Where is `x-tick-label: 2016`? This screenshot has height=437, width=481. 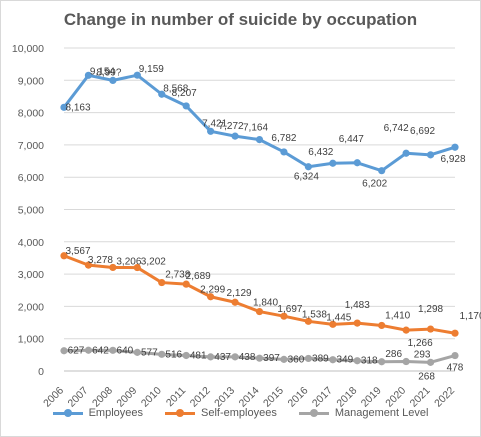
x-tick-label: 2016 is located at coordinates (297, 397).